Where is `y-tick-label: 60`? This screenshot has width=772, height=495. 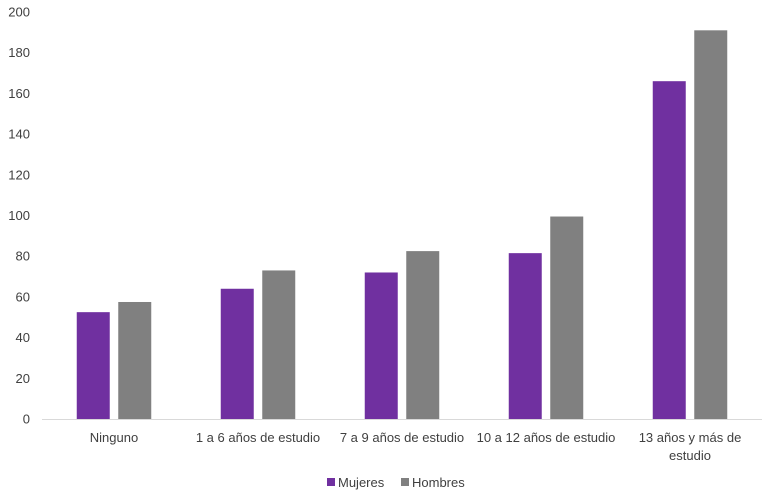 y-tick-label: 60 is located at coordinates (23, 296).